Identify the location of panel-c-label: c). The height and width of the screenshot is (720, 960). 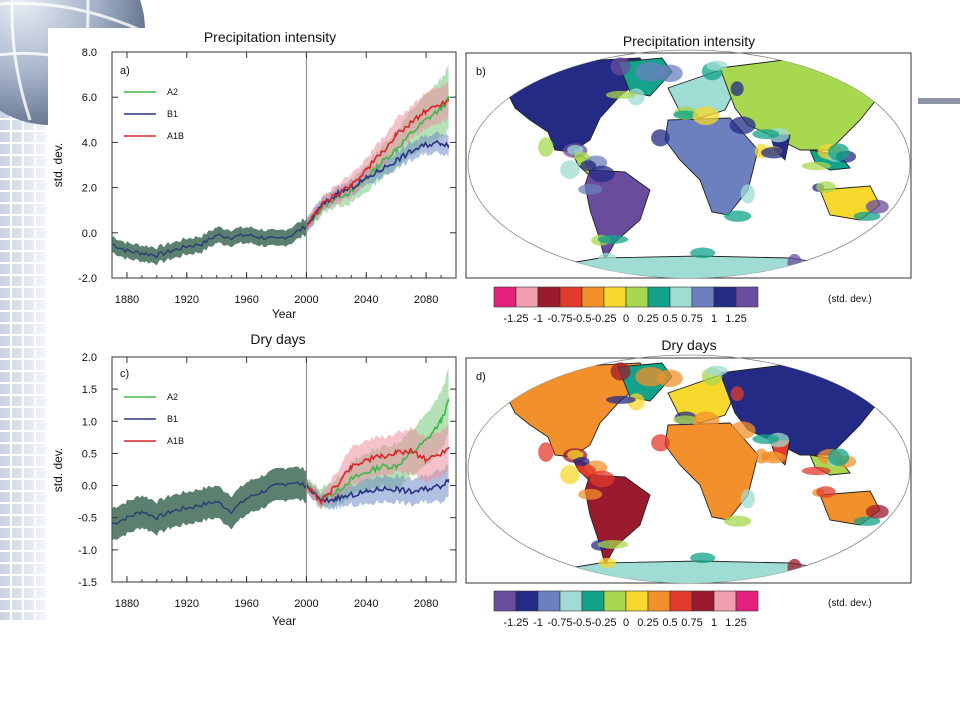
(124, 374).